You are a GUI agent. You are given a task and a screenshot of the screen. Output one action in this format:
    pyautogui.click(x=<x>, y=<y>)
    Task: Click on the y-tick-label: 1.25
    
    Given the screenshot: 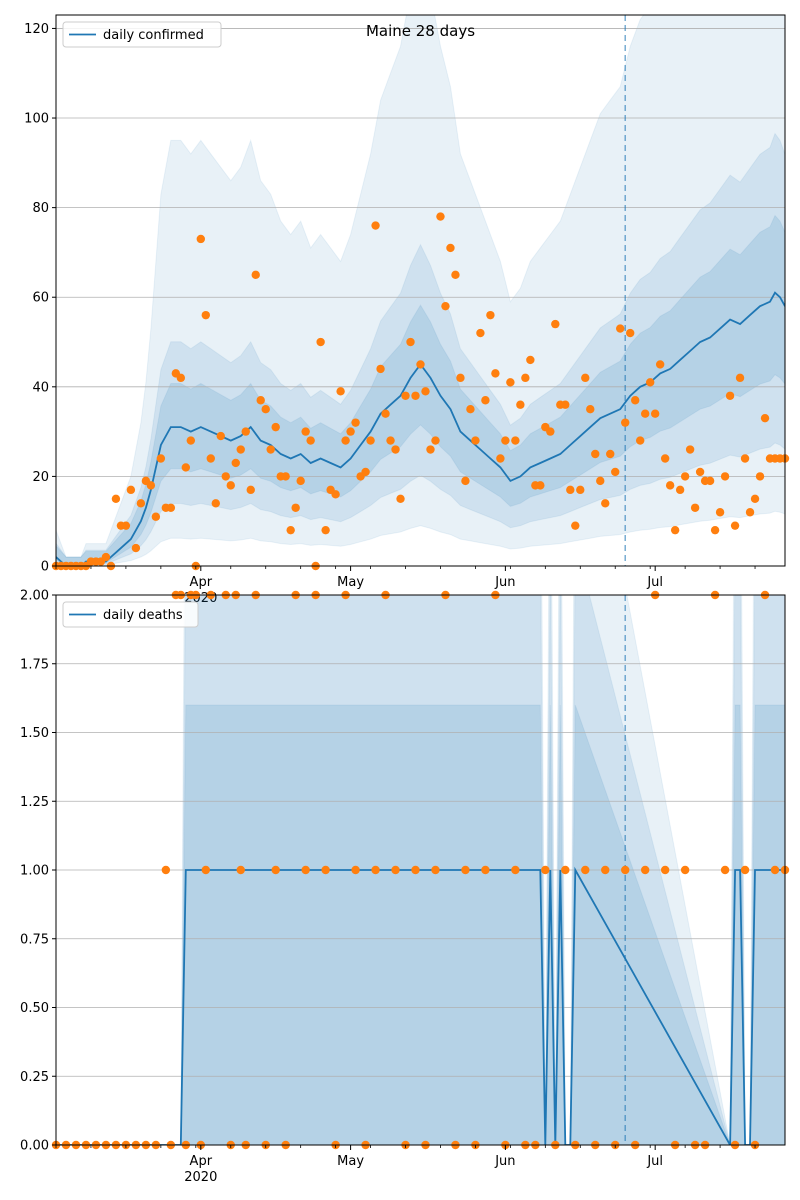 What is the action you would take?
    pyautogui.click(x=34, y=802)
    